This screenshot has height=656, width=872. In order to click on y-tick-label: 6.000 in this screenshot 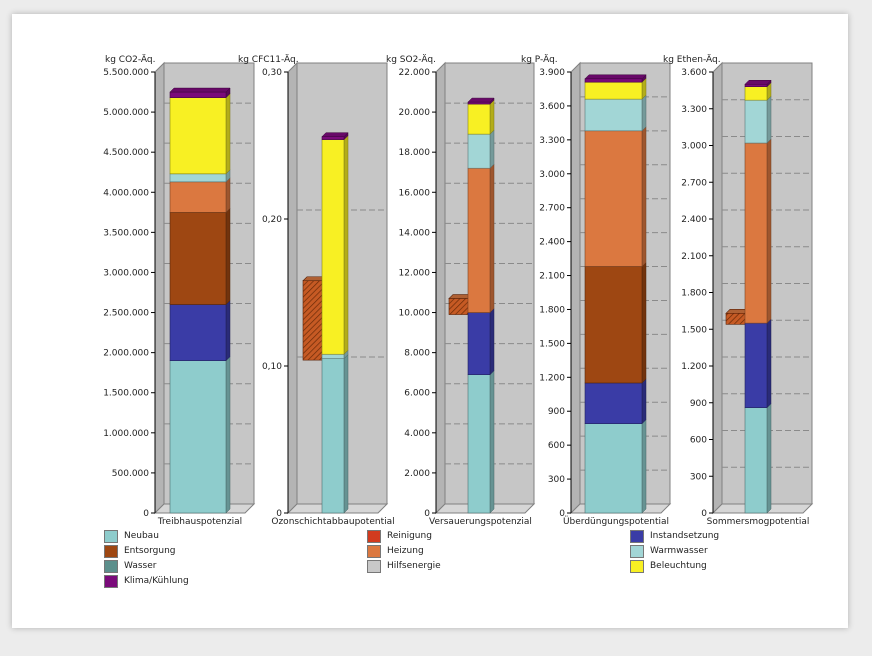, I will do `click(417, 394)`.